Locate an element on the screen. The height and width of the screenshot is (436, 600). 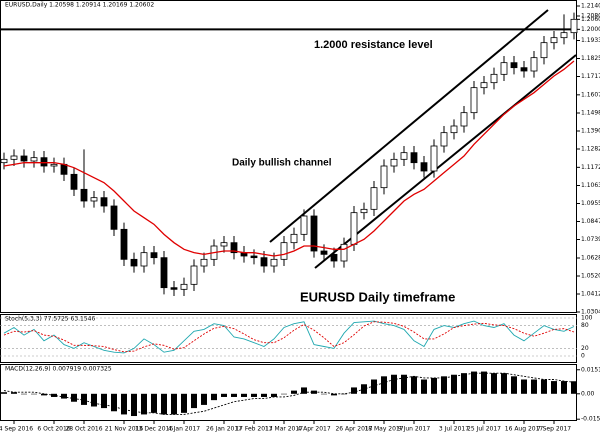
x-tick-label: 21 Nov 2016 is located at coordinates (124, 429).